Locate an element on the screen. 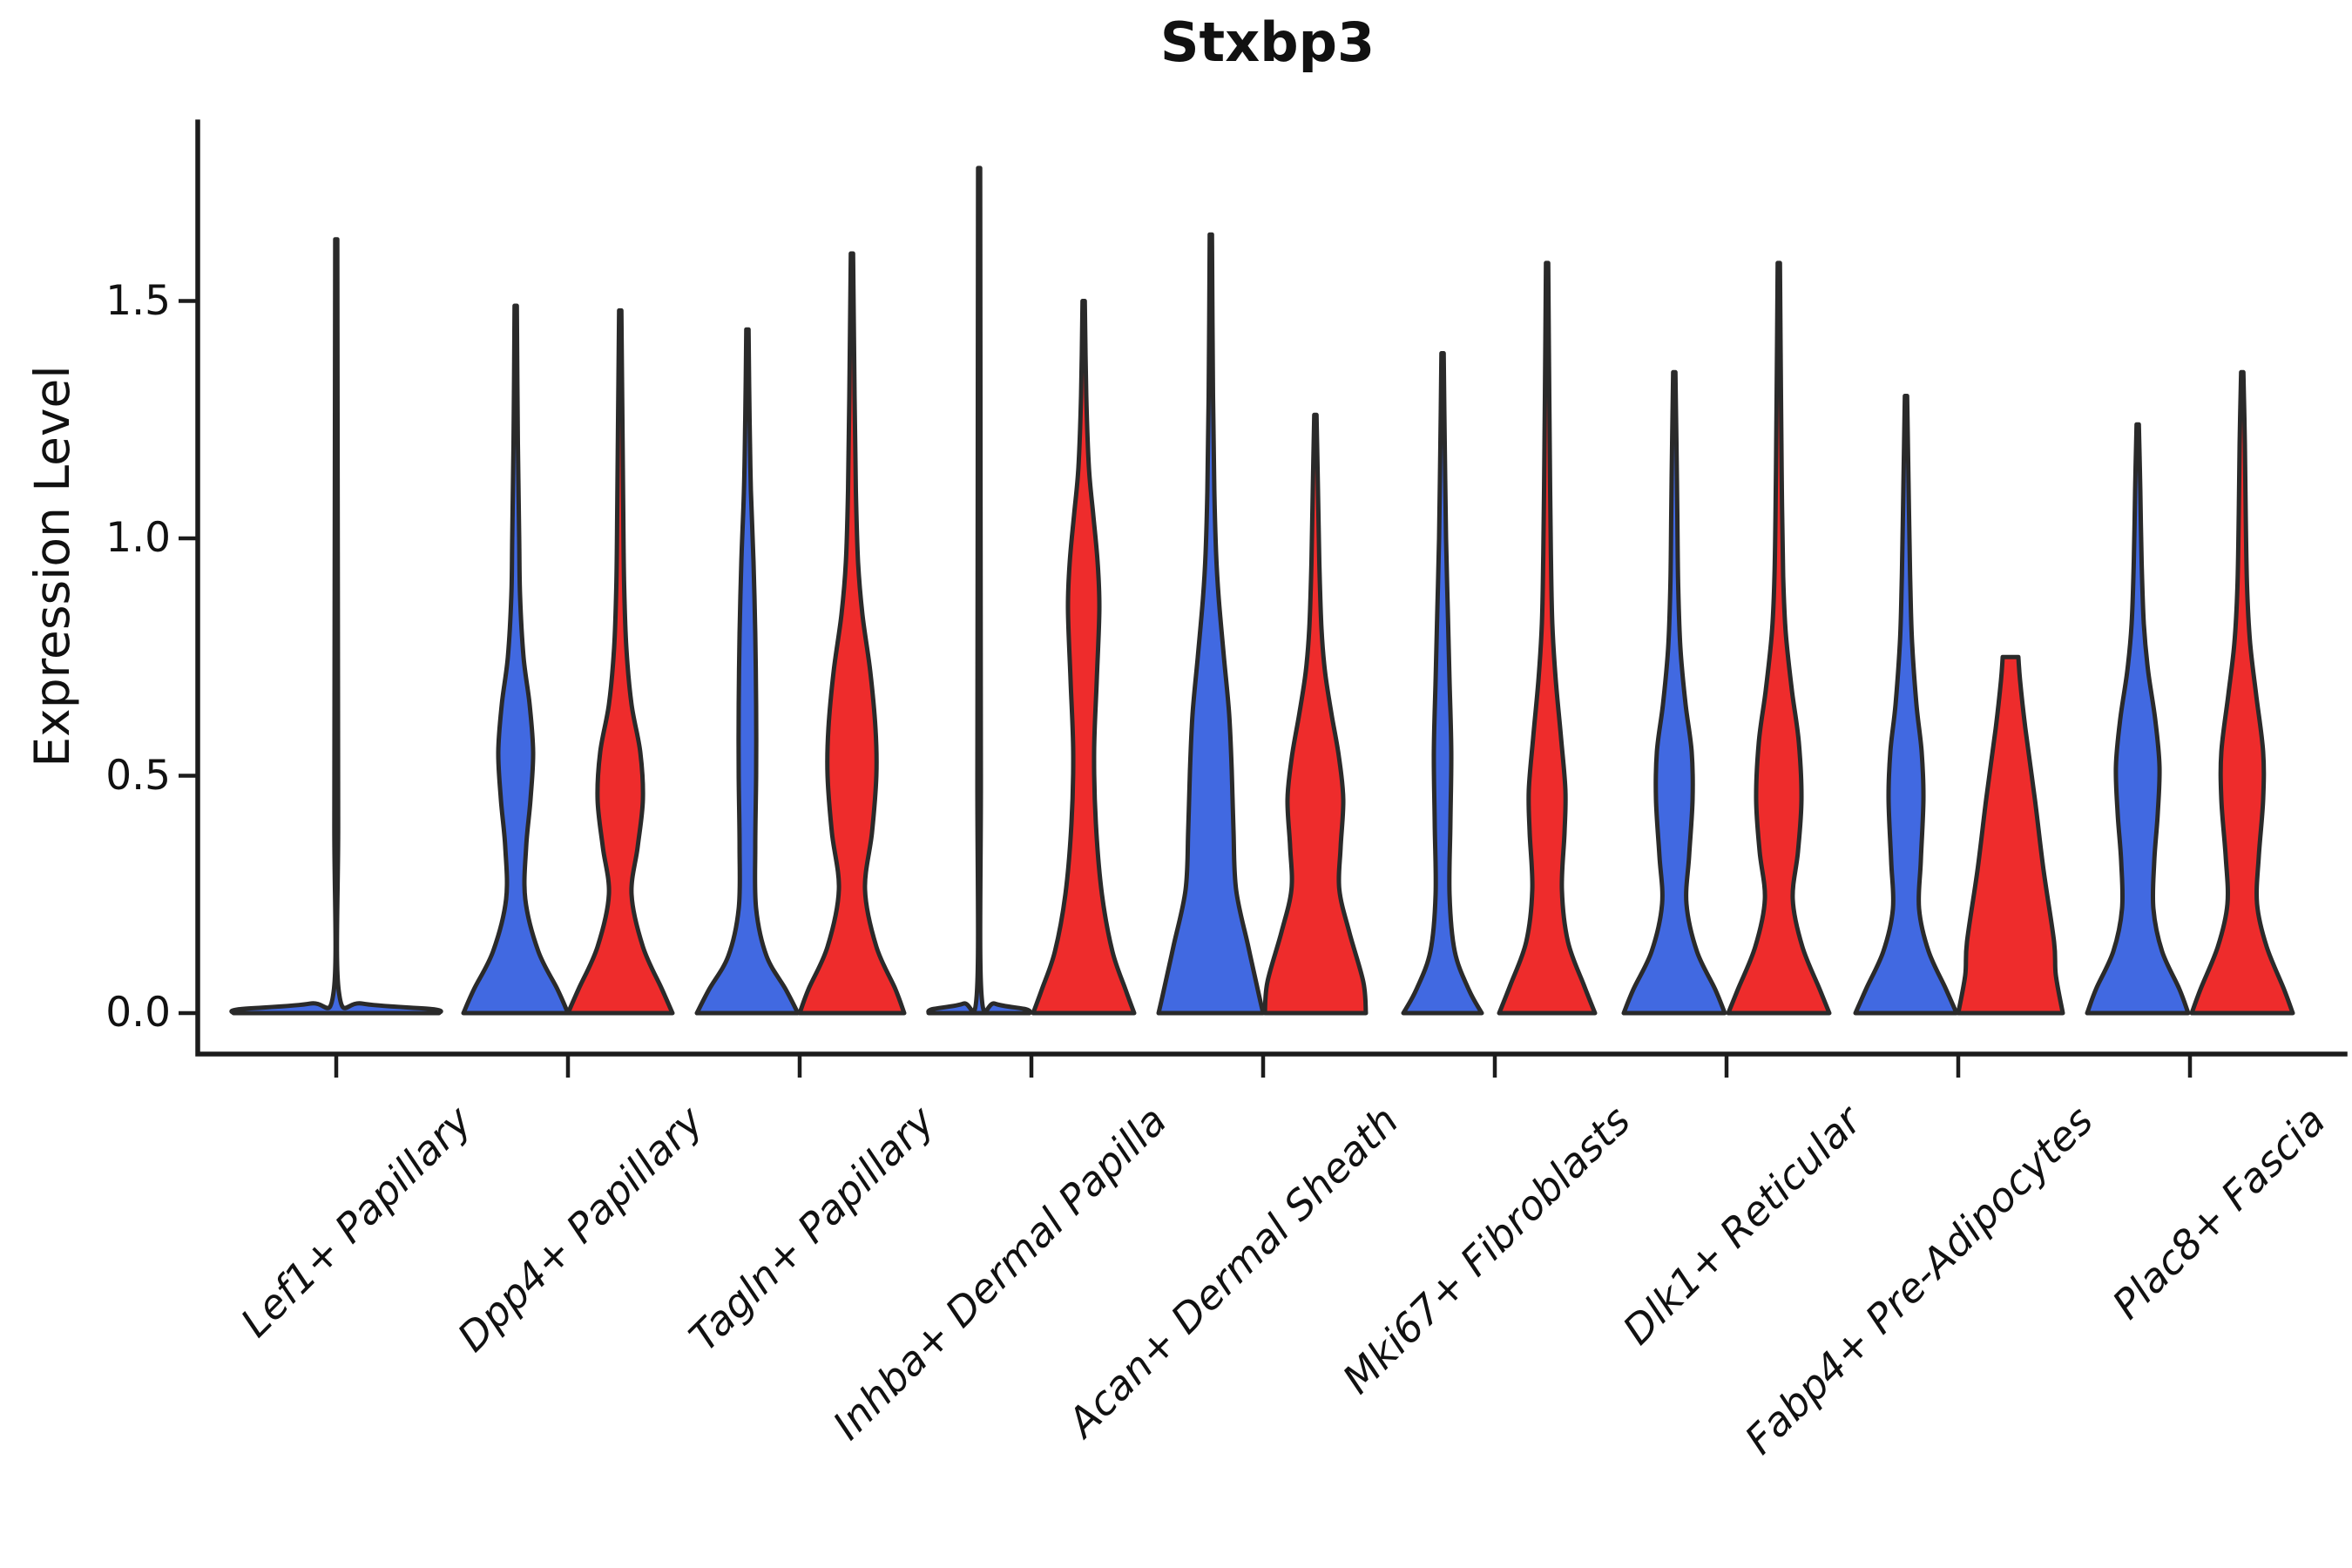  violin-red-tagln-papillary is located at coordinates (852, 633).